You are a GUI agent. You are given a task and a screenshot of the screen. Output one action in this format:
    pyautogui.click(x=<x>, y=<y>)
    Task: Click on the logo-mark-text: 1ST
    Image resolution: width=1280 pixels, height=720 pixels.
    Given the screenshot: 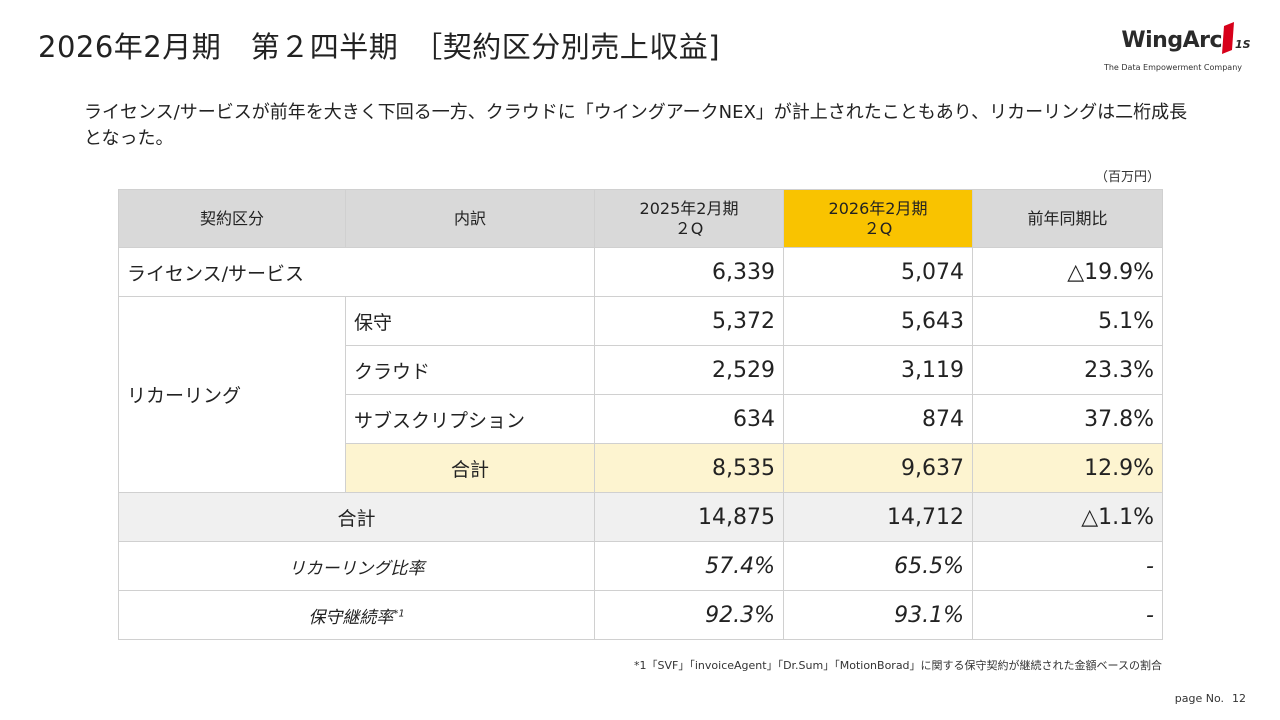 What is the action you would take?
    pyautogui.click(x=1242, y=44)
    